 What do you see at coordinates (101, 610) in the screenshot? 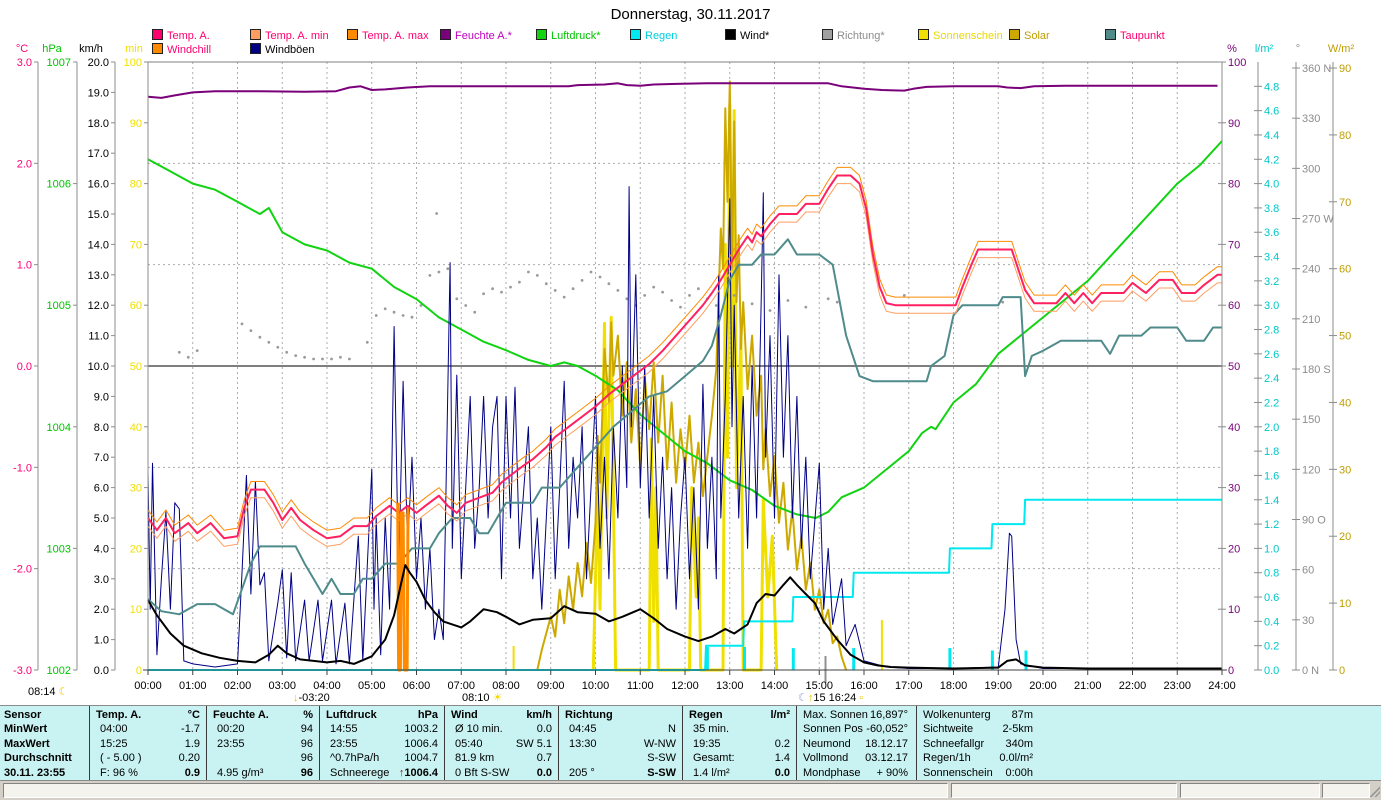
I see `svg-text: 2.0` at bounding box center [101, 610].